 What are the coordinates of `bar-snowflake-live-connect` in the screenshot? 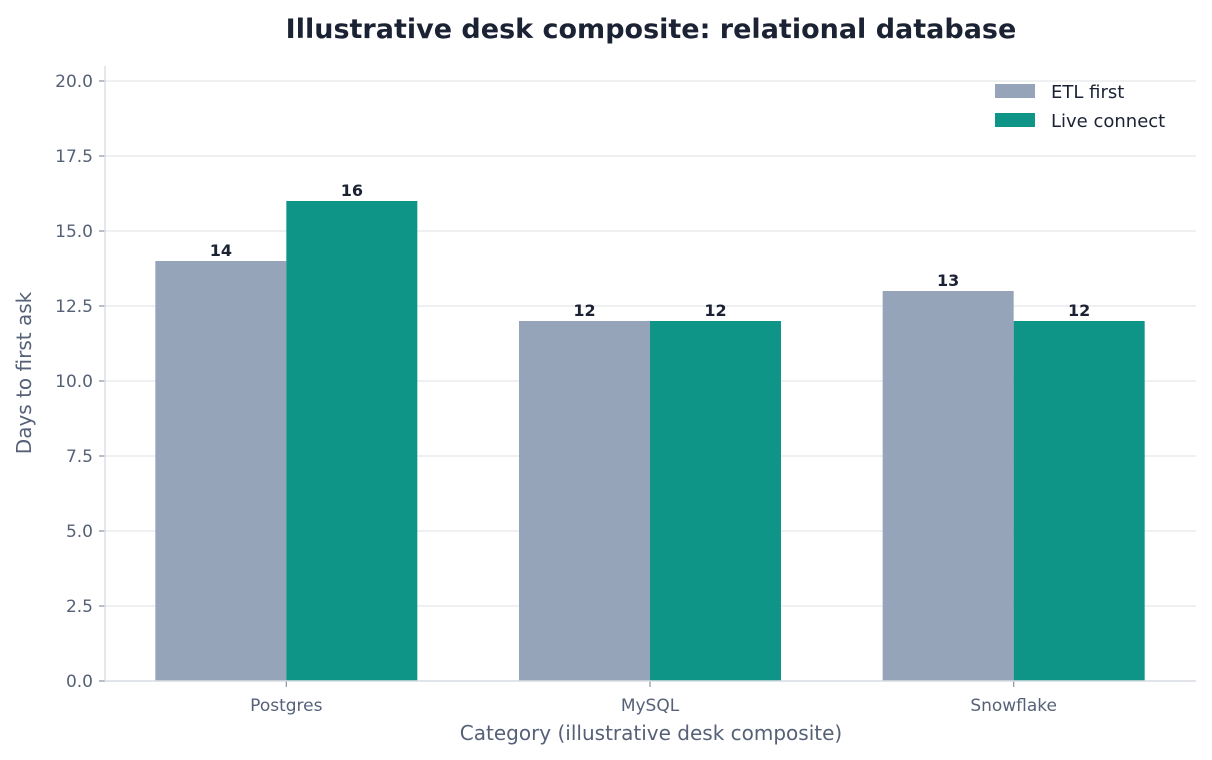 It's located at (1079, 501).